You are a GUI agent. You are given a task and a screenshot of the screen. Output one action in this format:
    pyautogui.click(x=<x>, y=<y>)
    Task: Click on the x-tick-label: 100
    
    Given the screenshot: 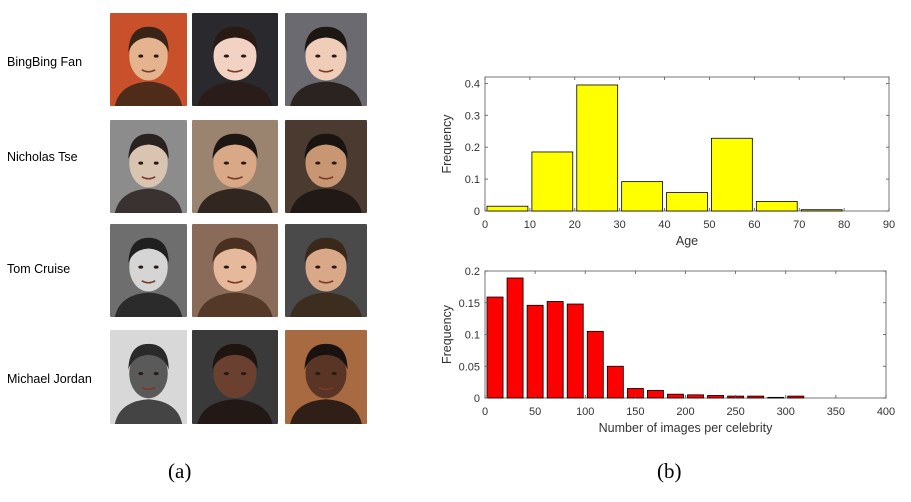 What is the action you would take?
    pyautogui.click(x=585, y=412)
    